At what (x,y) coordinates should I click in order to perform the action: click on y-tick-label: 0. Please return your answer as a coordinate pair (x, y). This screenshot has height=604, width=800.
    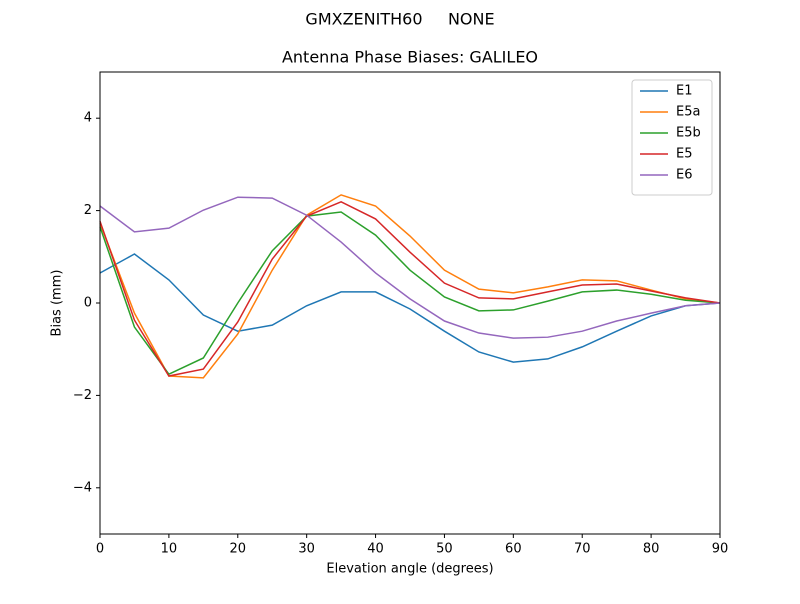
    Looking at the image, I should click on (88, 303).